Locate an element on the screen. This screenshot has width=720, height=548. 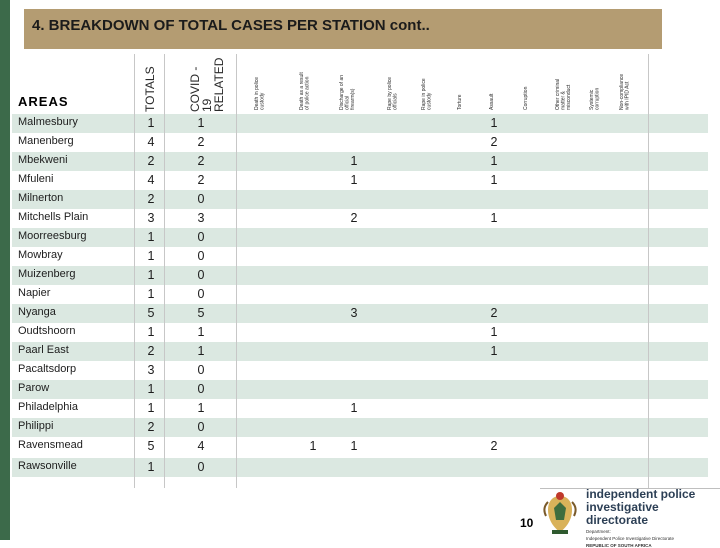
station-name: Manenberg is located at coordinates (46, 141).